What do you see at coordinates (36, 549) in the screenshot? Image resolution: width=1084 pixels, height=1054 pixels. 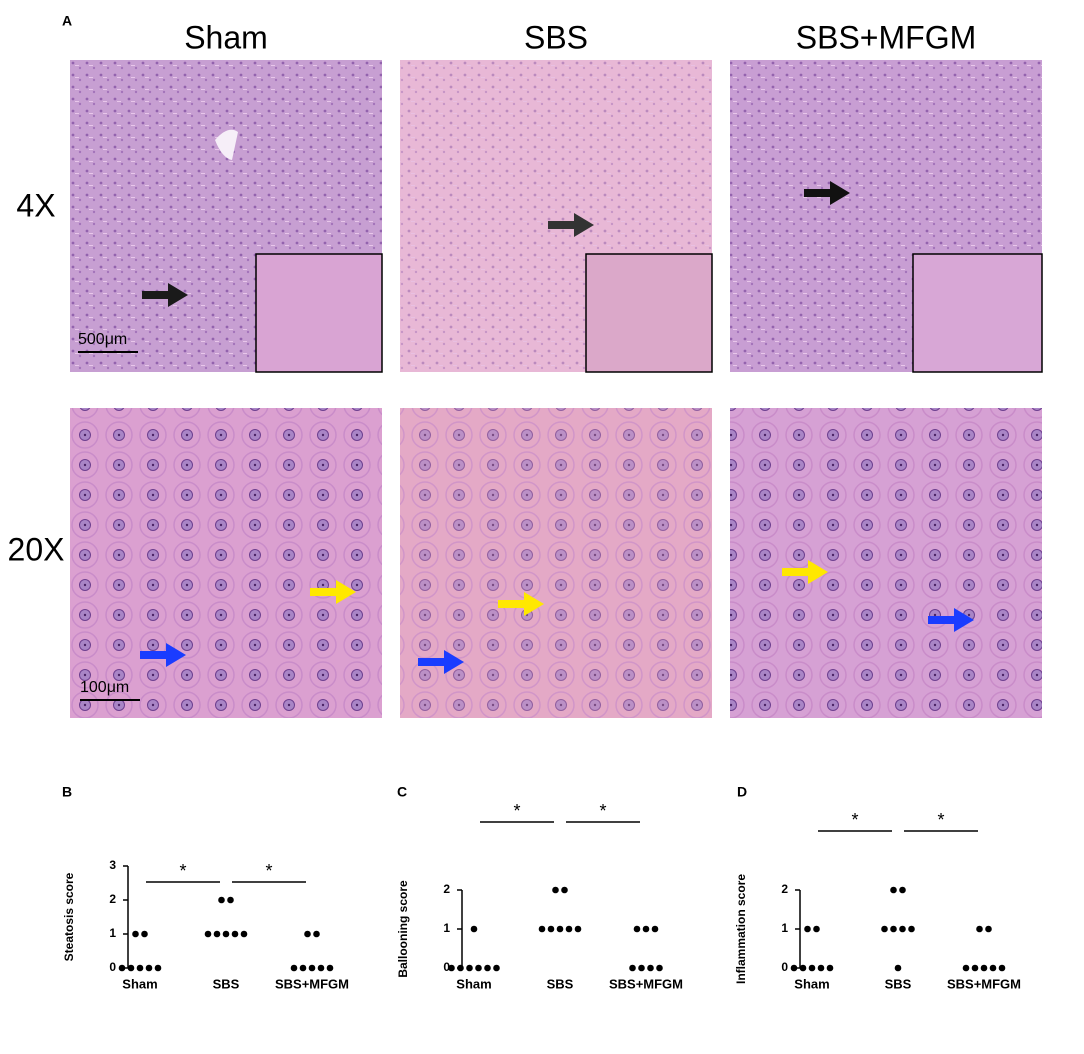 I see `row-label: 20X` at bounding box center [36, 549].